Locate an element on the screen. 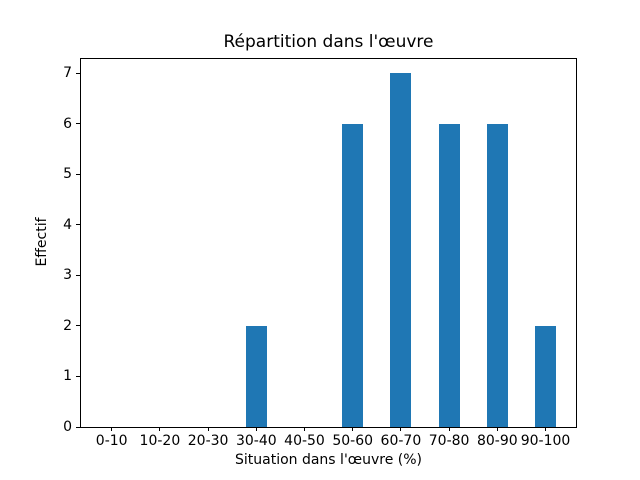  chart-title: Répartition dans l'œuvre is located at coordinates (328, 42).